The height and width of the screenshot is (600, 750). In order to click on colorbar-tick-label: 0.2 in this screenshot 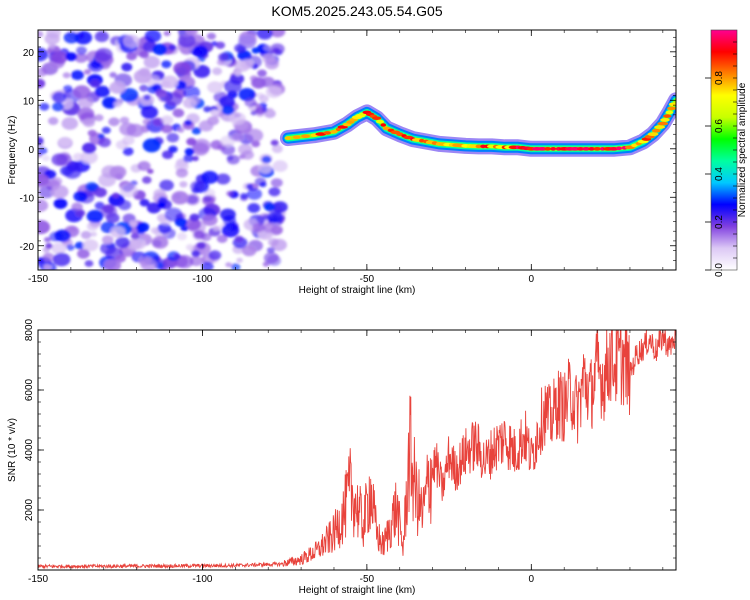, I will do `click(719, 222)`.